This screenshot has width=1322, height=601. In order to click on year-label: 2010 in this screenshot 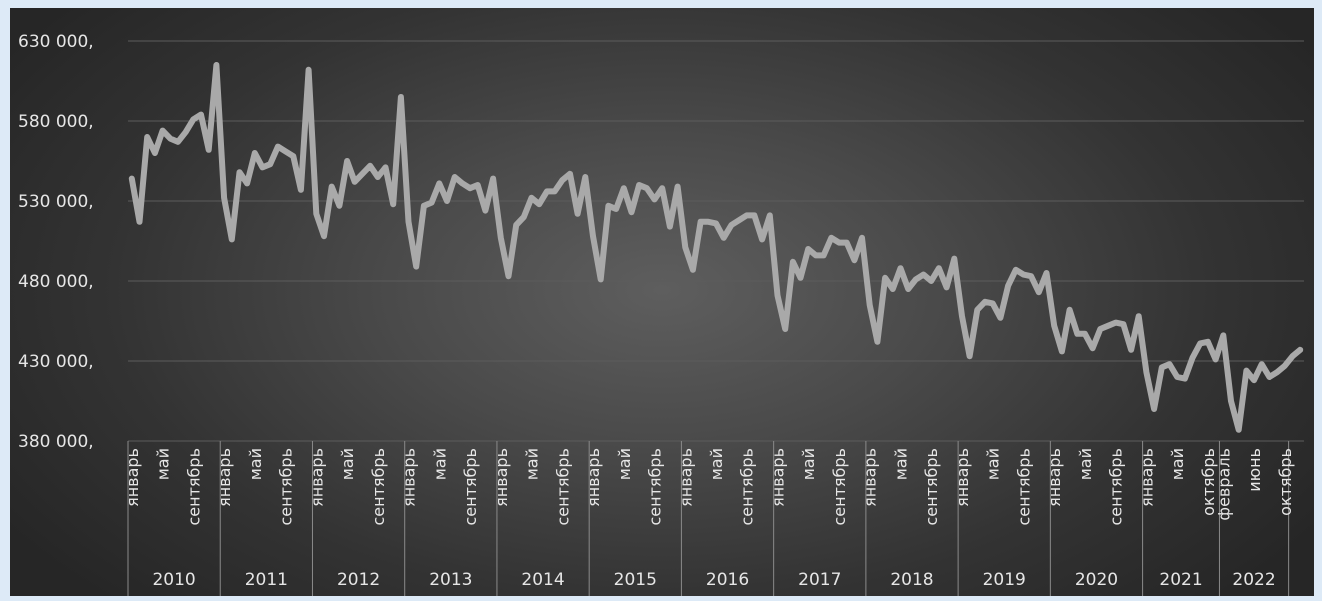, I will do `click(173, 580)`.